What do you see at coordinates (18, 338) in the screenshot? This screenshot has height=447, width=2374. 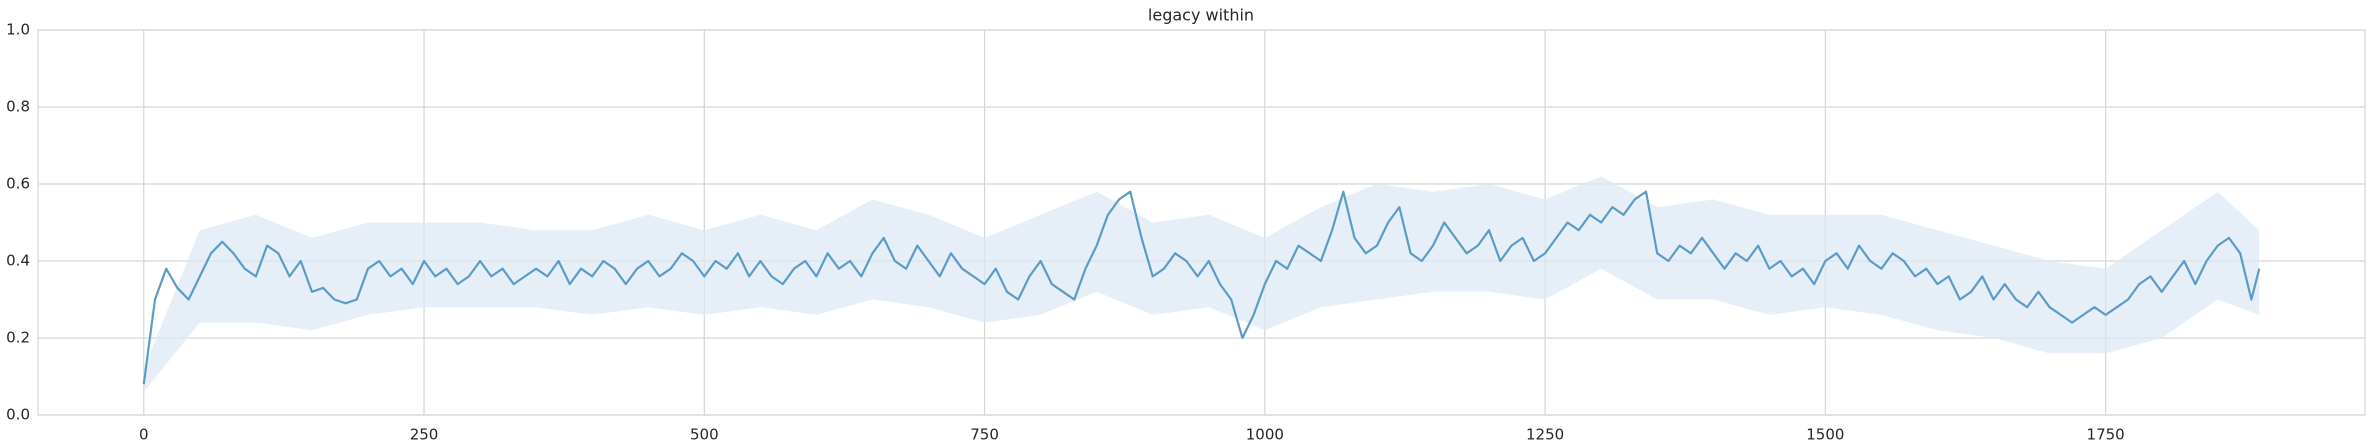 I see `y-tick-label: 0.2` at bounding box center [18, 338].